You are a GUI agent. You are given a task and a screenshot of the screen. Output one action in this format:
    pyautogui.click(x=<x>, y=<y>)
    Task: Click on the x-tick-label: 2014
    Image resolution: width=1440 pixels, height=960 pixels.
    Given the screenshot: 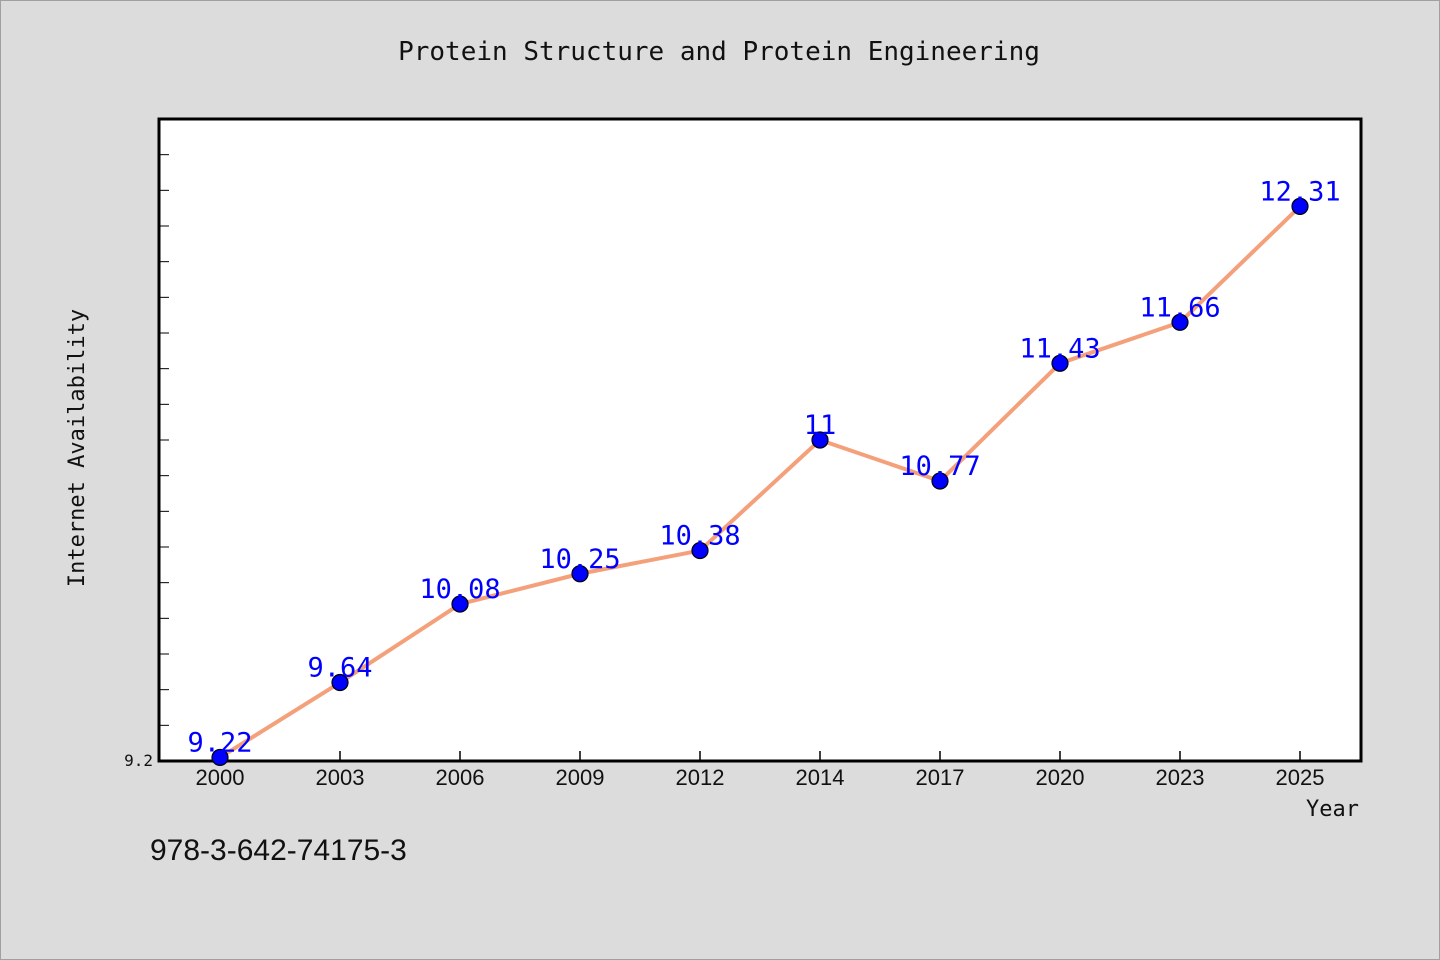 What is the action you would take?
    pyautogui.click(x=820, y=777)
    